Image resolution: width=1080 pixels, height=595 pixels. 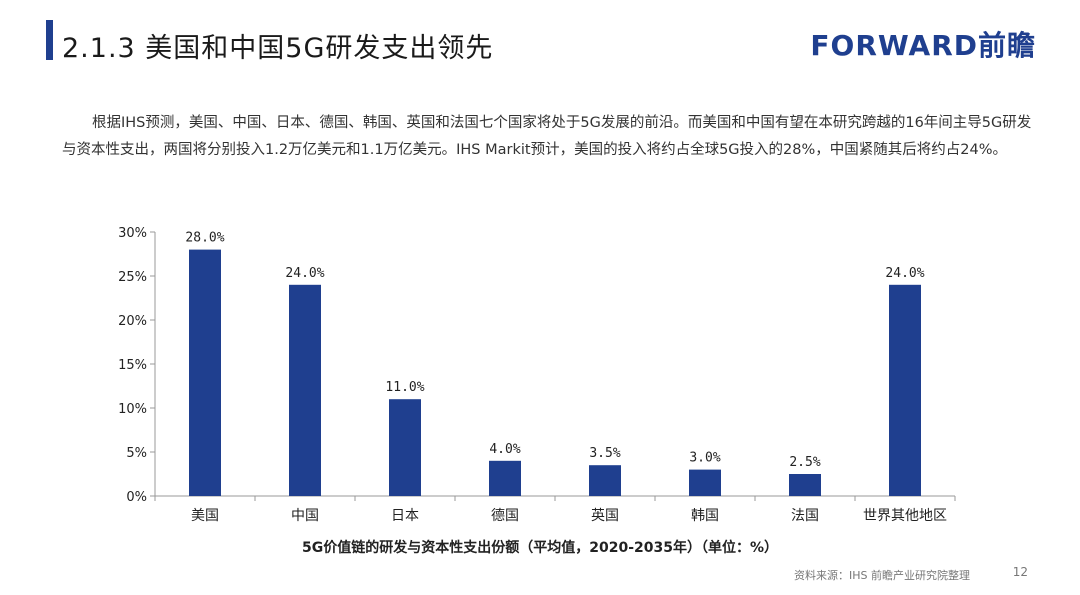 What do you see at coordinates (132, 409) in the screenshot?
I see `y-tick-label: 10%` at bounding box center [132, 409].